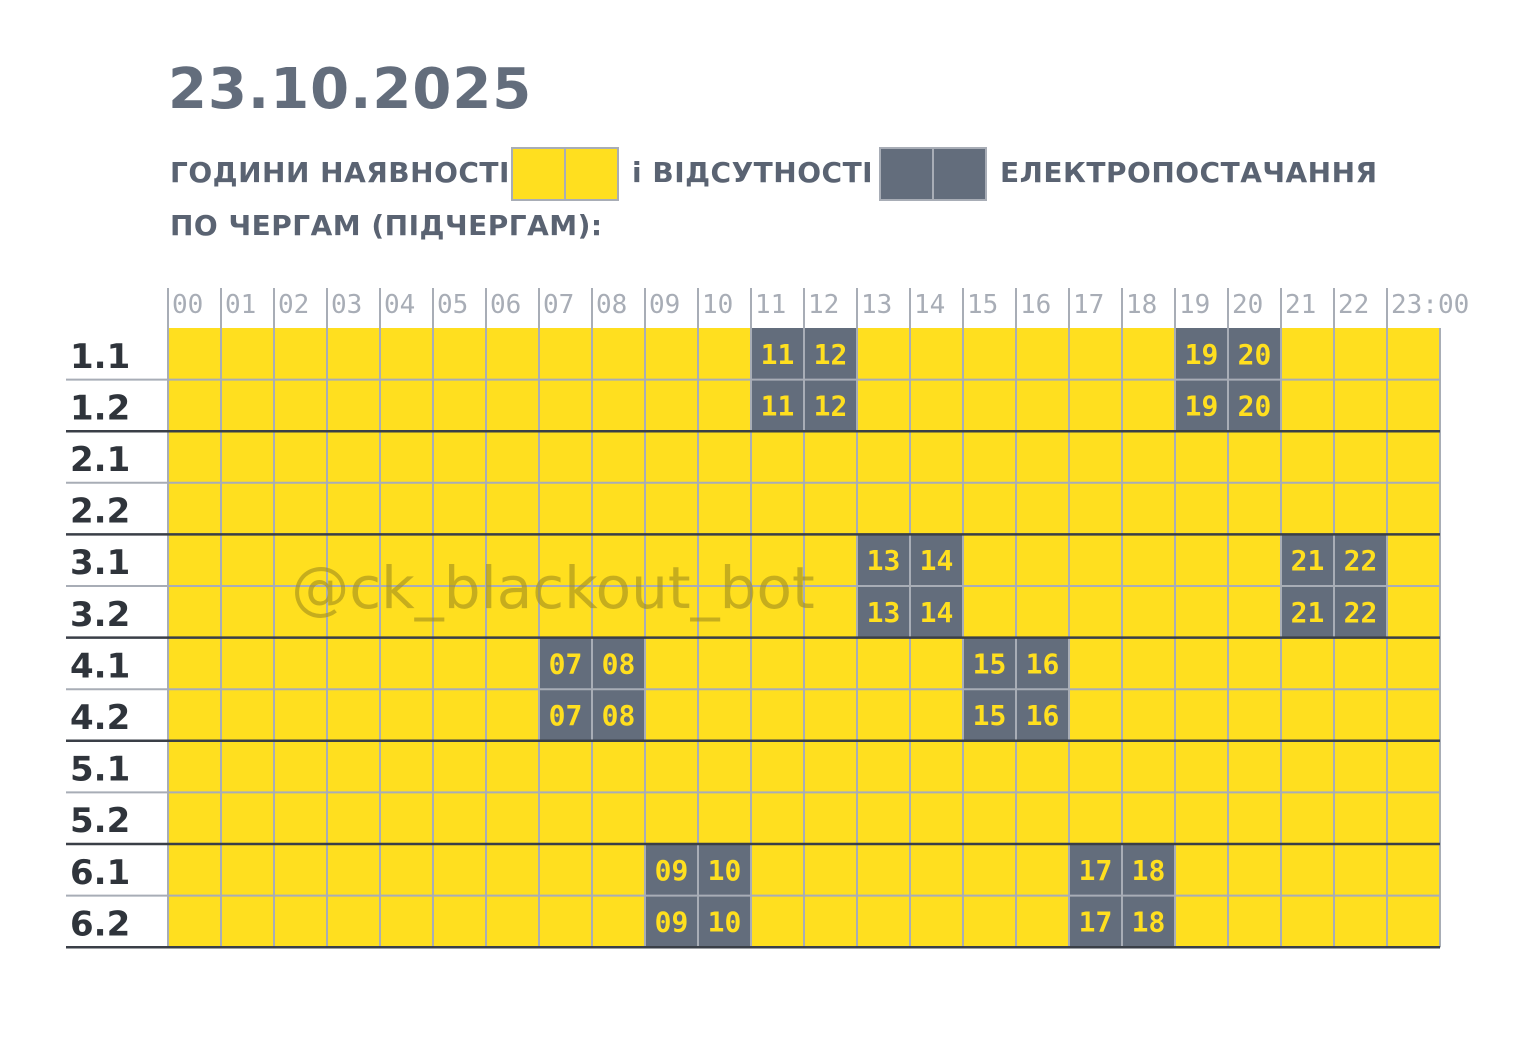 The width and height of the screenshot is (1520, 1040). I want to click on legend-swatch-off-border, so click(933, 174).